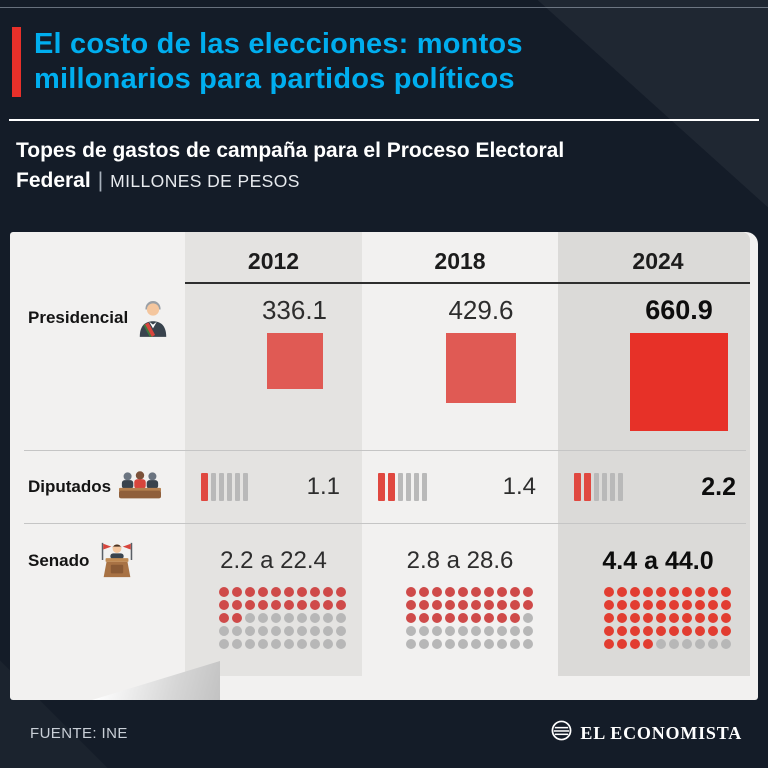 Image resolution: width=768 pixels, height=768 pixels. What do you see at coordinates (718, 486) in the screenshot?
I see `value-diputados-2024: 2.2` at bounding box center [718, 486].